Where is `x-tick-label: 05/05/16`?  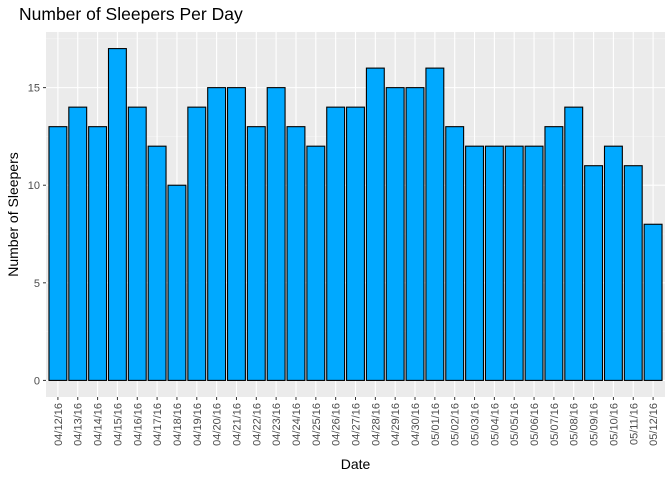
x-tick-label: 05/05/16 is located at coordinates (515, 424).